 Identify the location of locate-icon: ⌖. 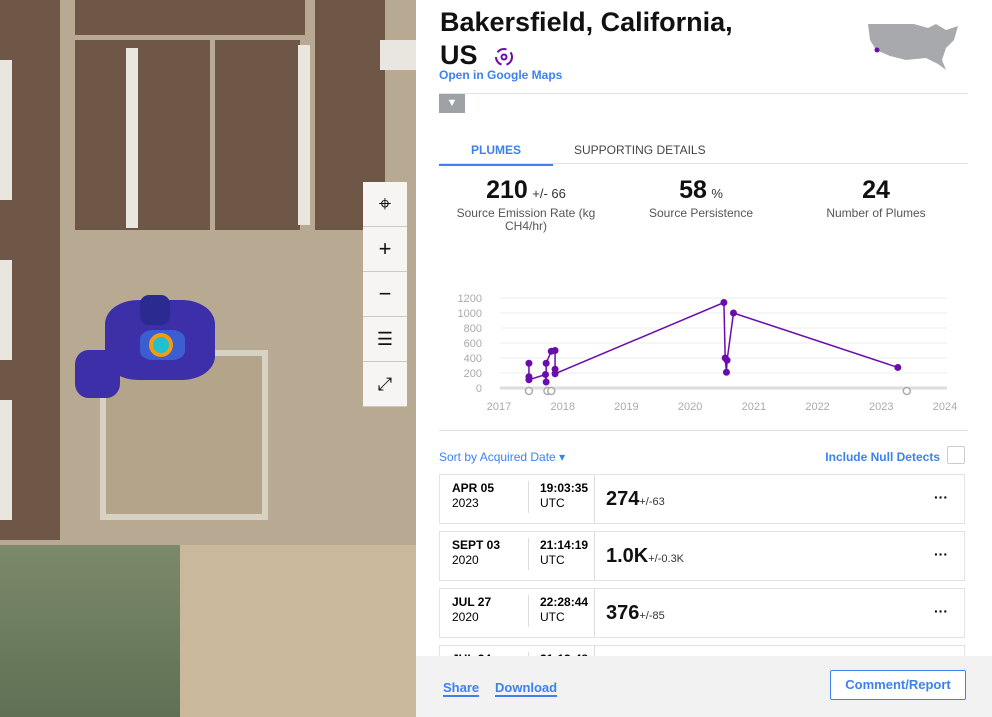
(385, 203).